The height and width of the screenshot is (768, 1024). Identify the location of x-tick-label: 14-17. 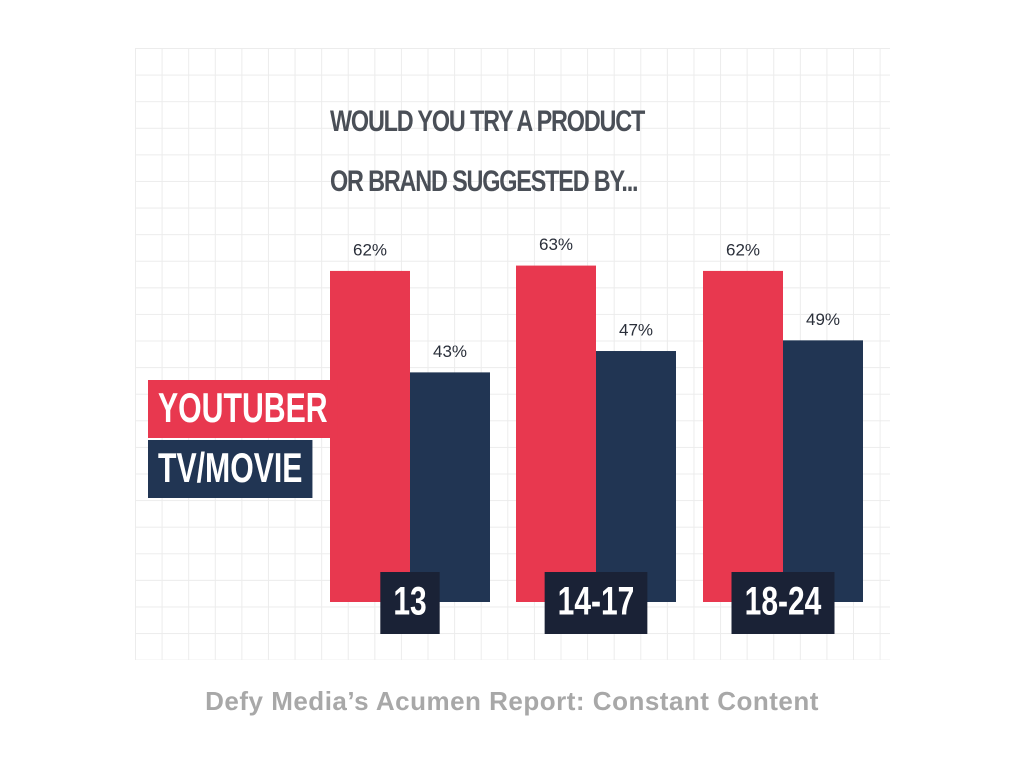
(596, 601).